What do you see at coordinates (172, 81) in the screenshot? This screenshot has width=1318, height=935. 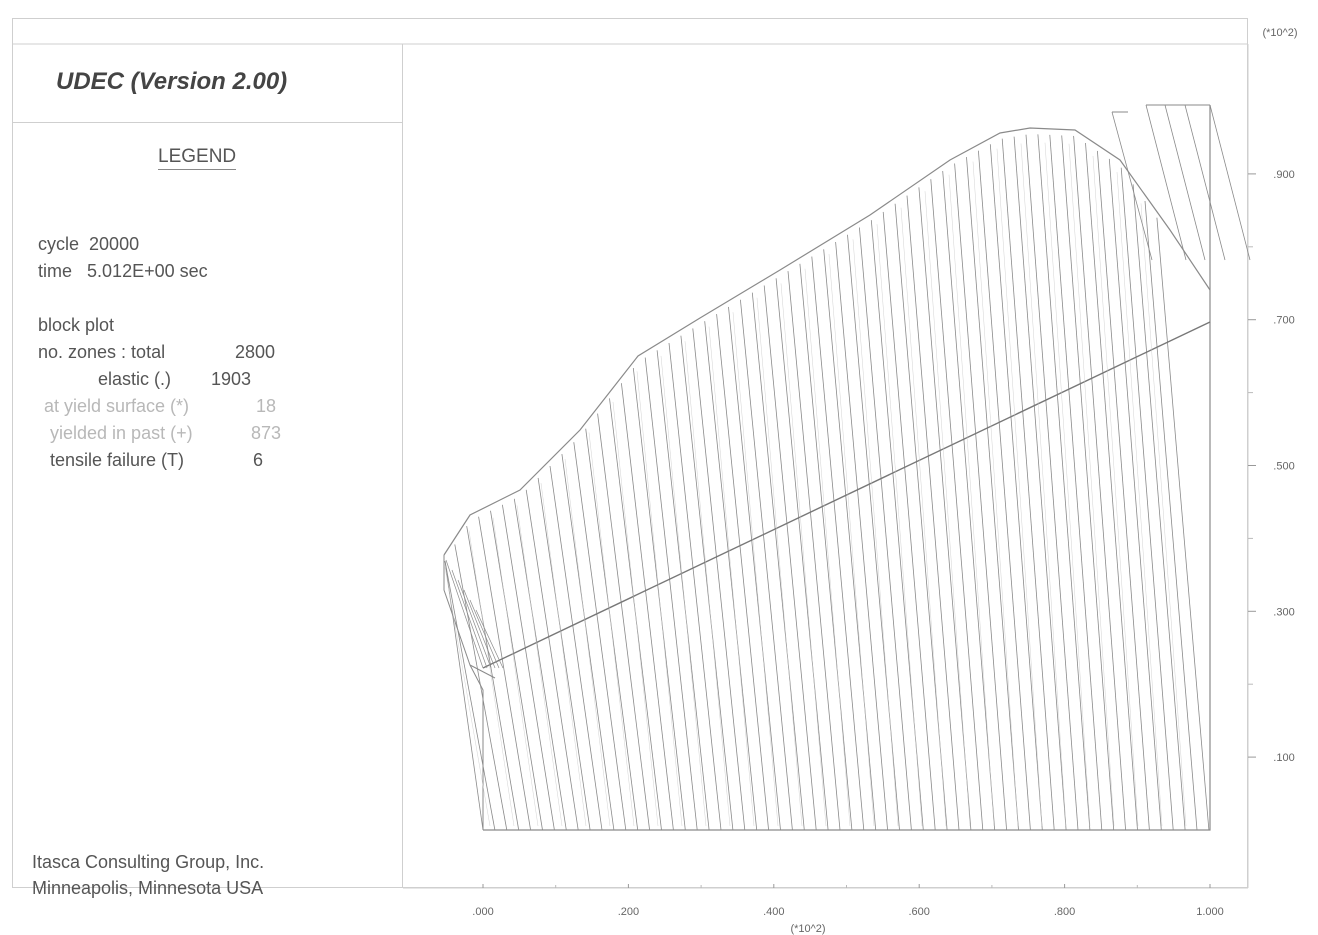 I see `page-title: UDEC (Version 2.00)` at bounding box center [172, 81].